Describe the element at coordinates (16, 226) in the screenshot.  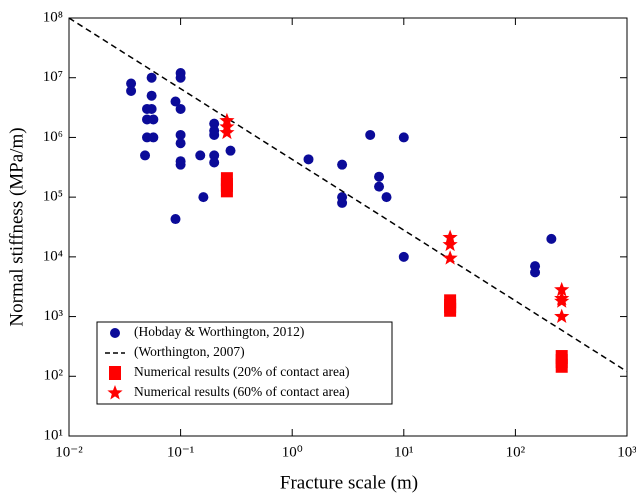
I see `y-axis-label: Normal stiffness (MPa/m)` at that location.